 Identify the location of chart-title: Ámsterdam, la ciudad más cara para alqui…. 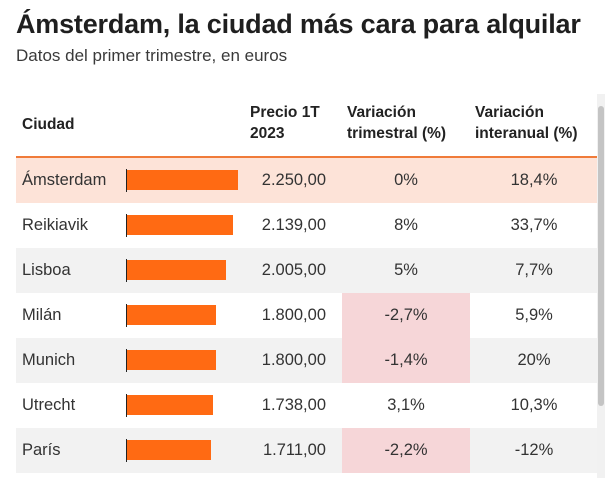
(298, 24).